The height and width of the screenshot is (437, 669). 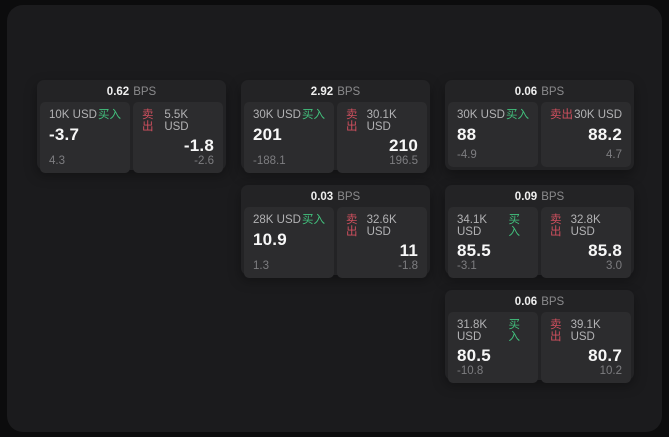 I want to click on buy-size-label: 31.8K USD, so click(x=472, y=331).